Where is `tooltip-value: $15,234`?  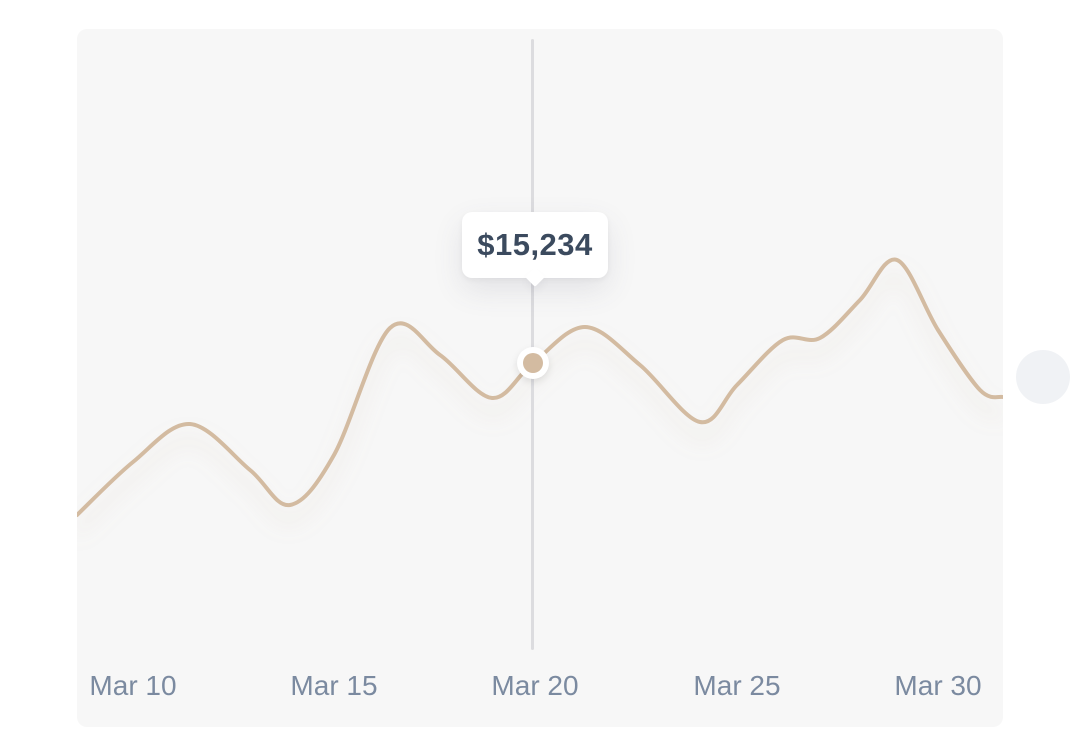 tooltip-value: $15,234 is located at coordinates (535, 244).